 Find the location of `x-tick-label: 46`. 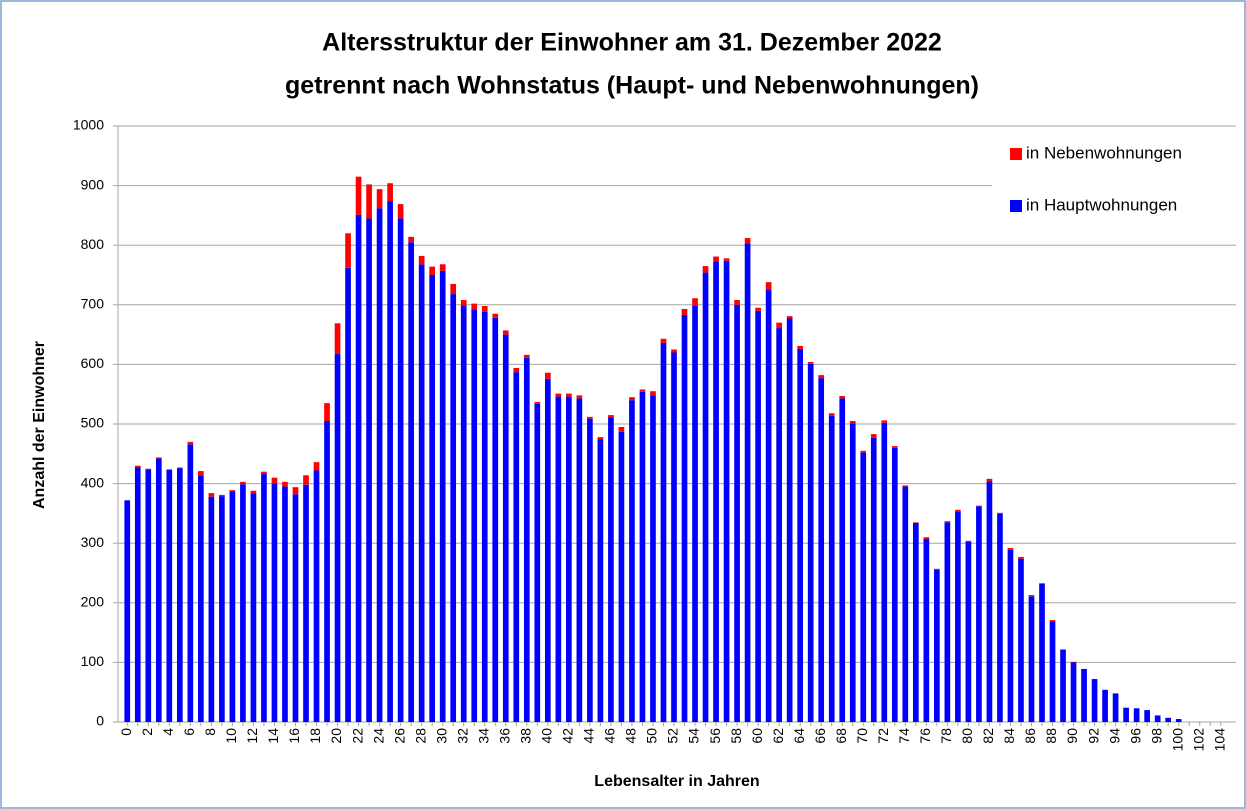

x-tick-label: 46 is located at coordinates (610, 736).